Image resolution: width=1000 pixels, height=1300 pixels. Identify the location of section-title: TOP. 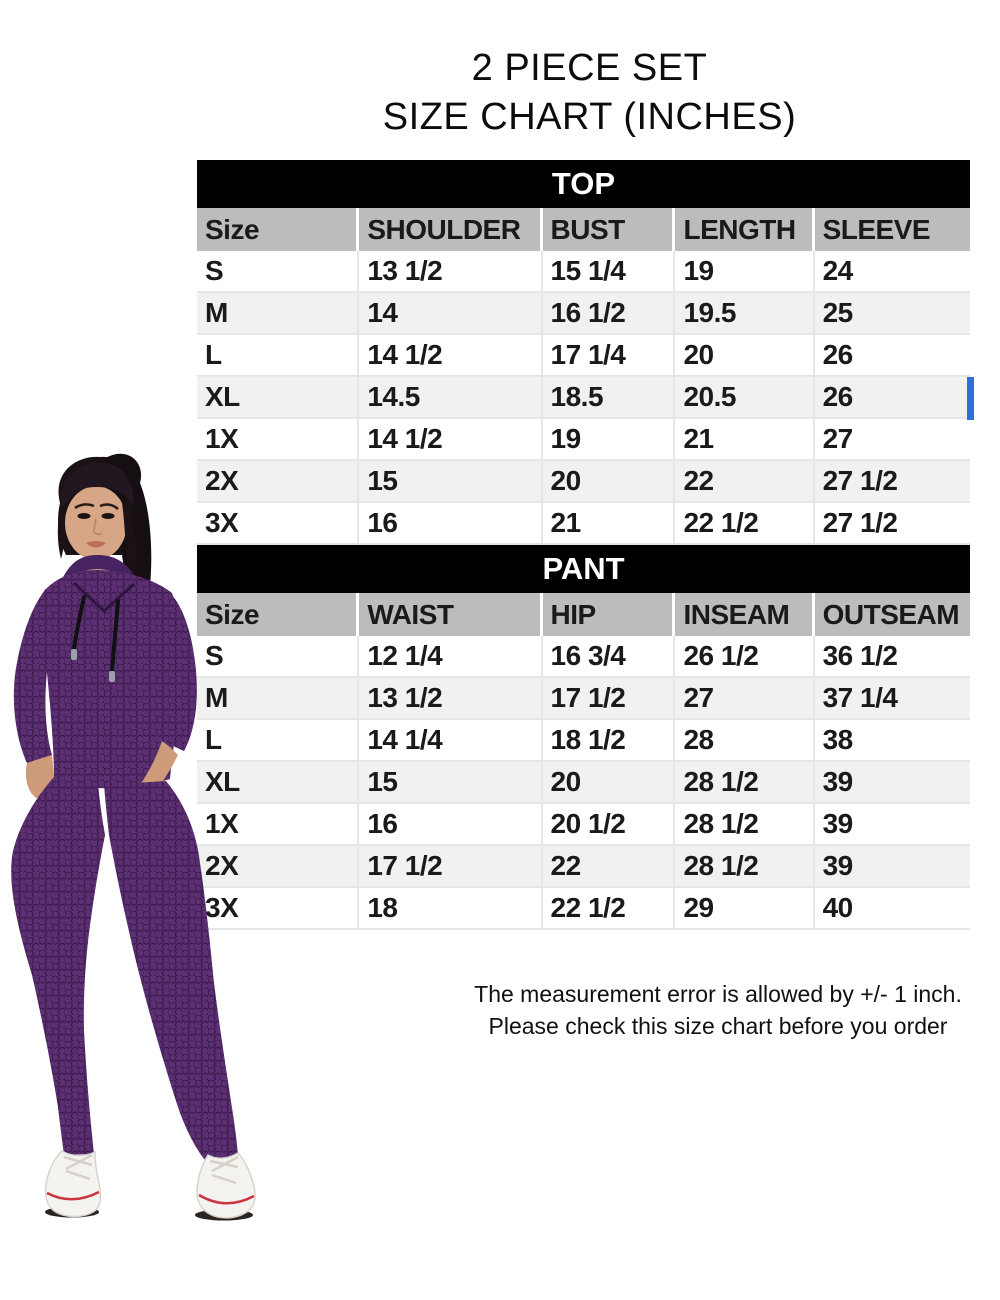
(583, 183).